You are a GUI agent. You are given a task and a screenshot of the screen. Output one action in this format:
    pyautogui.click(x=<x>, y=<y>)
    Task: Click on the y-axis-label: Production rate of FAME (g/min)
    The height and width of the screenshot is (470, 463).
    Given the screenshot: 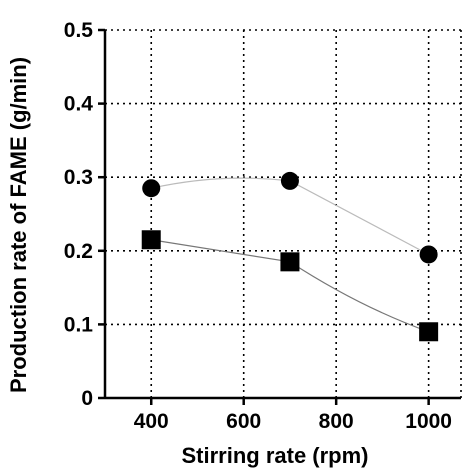 What is the action you would take?
    pyautogui.click(x=18, y=225)
    